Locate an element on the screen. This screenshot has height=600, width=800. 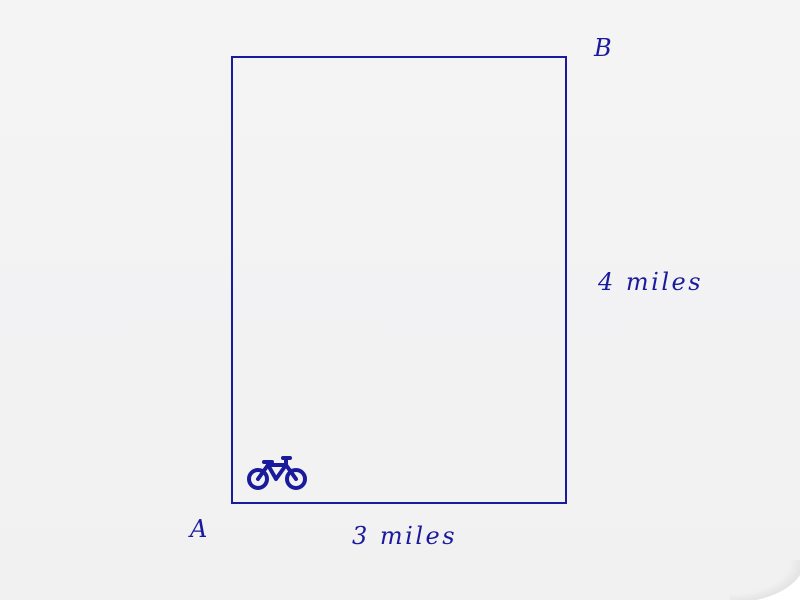
bicycle-icon is located at coordinates (277, 473).